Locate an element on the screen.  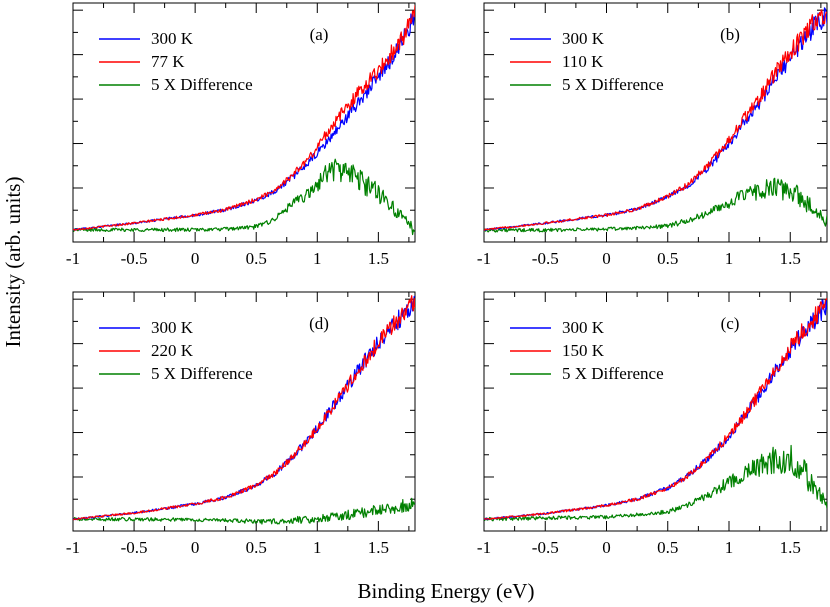
legend-label: 220 K is located at coordinates (172, 350).